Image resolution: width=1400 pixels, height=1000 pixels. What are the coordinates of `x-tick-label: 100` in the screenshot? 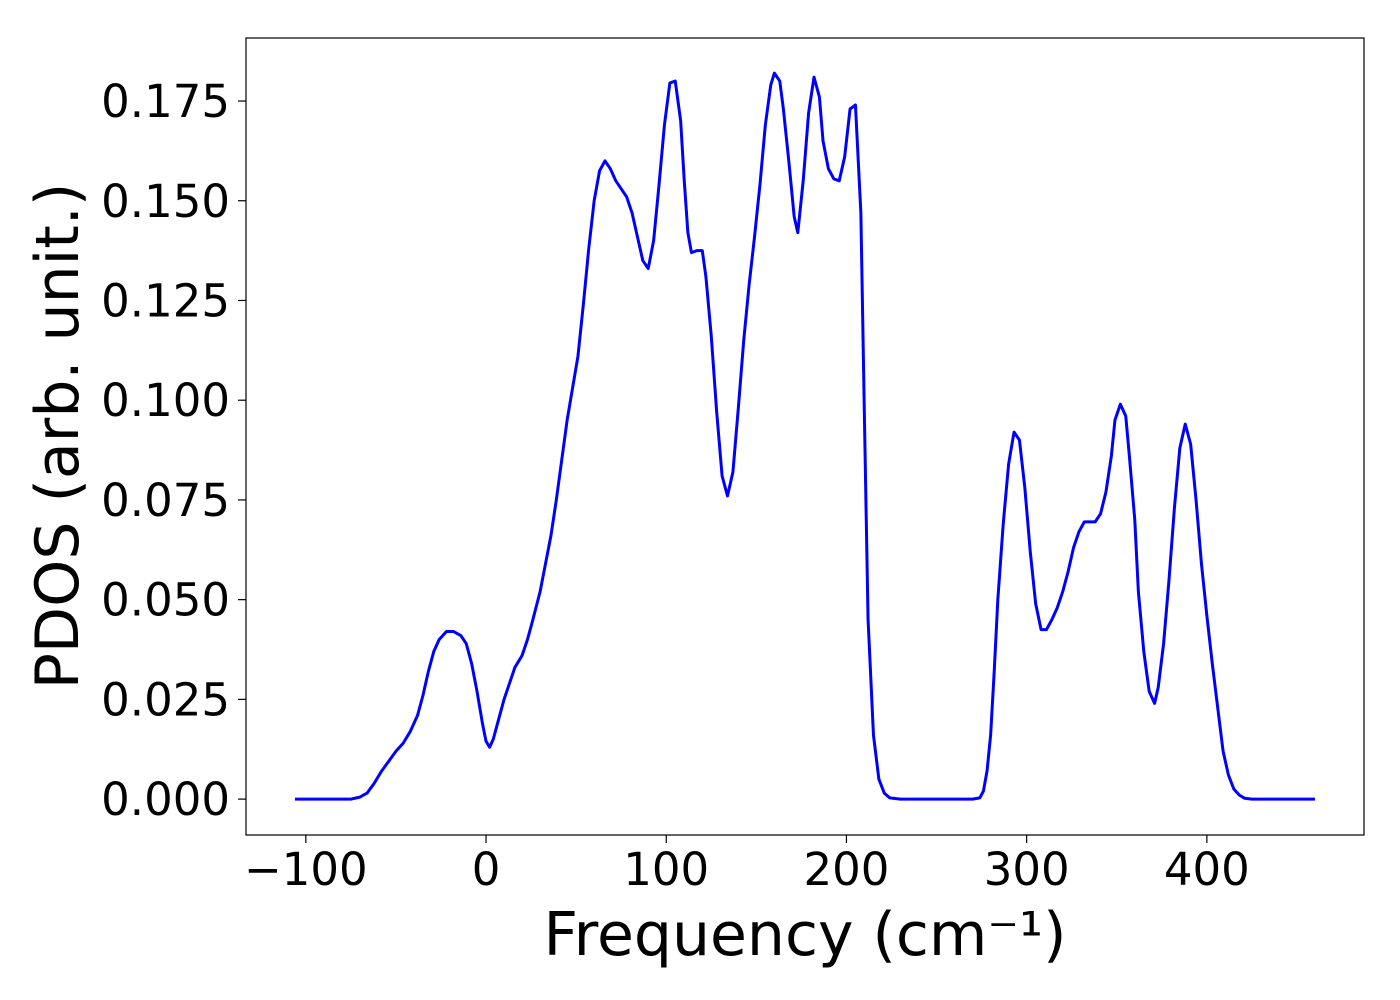 It's located at (666, 869).